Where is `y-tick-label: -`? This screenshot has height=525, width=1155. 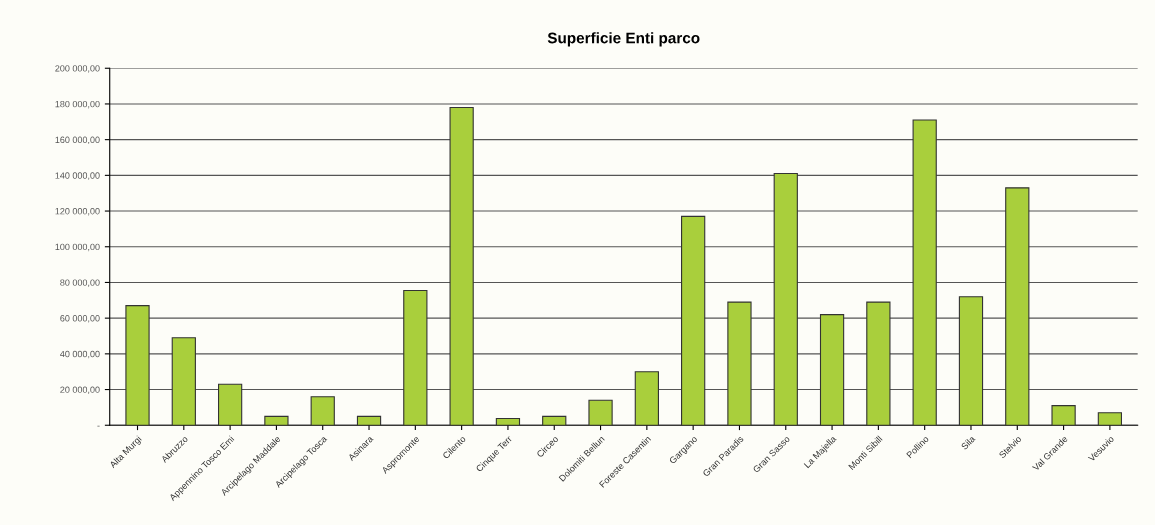
y-tick-label: - is located at coordinates (98, 426).